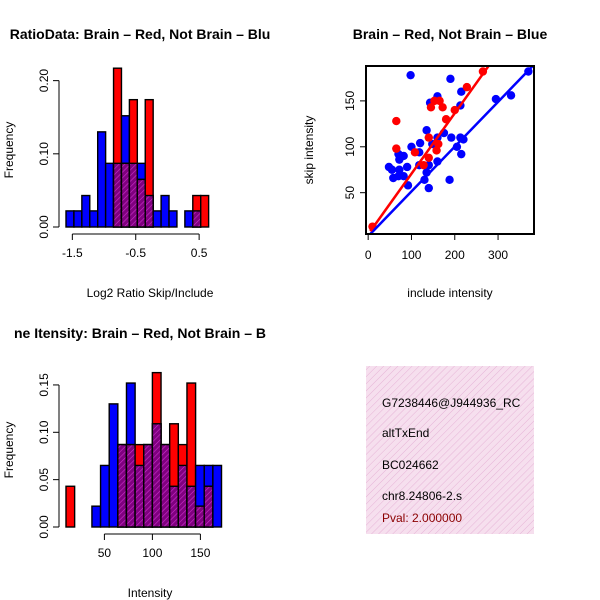 This screenshot has height=600, width=600. I want to click on info-gene-id: BC024662, so click(410, 465).